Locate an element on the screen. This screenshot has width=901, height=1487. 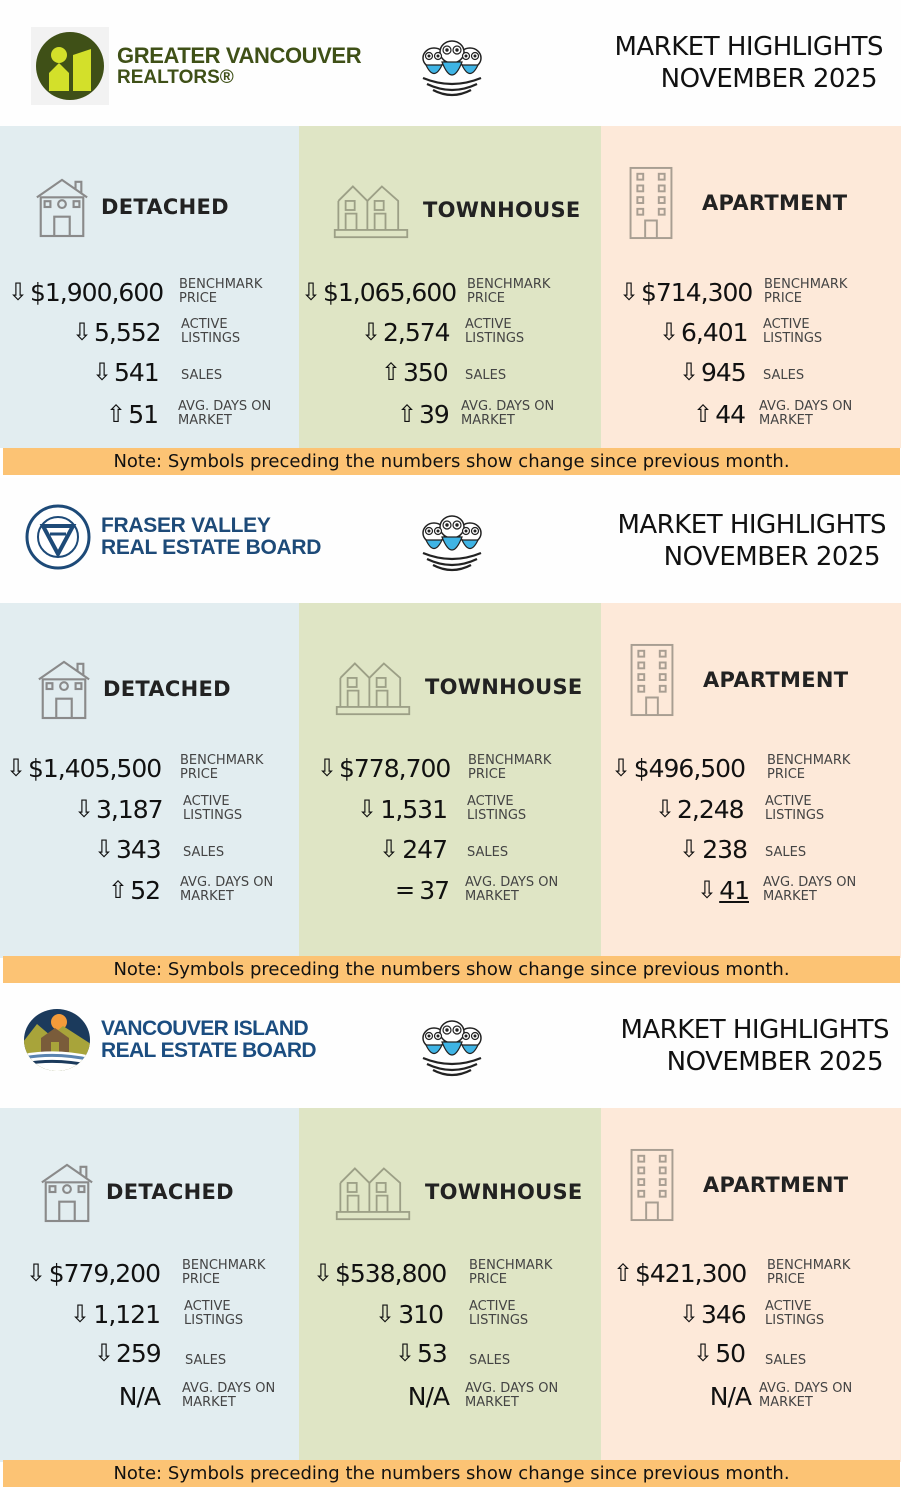
benchmark-price-value: $1,405,500 is located at coordinates (95, 768).